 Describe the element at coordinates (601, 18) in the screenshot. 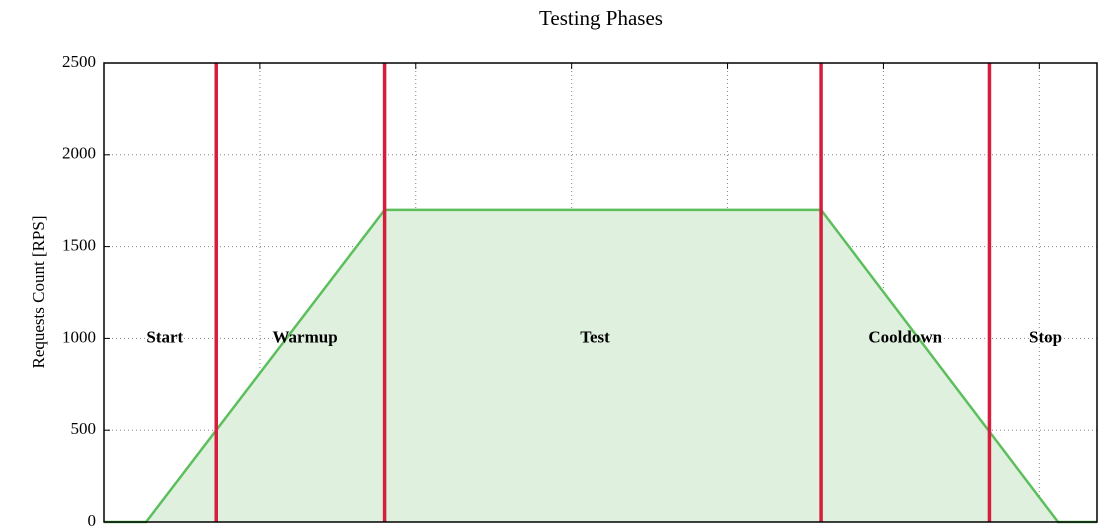

I see `chart-title: Testing Phases` at that location.